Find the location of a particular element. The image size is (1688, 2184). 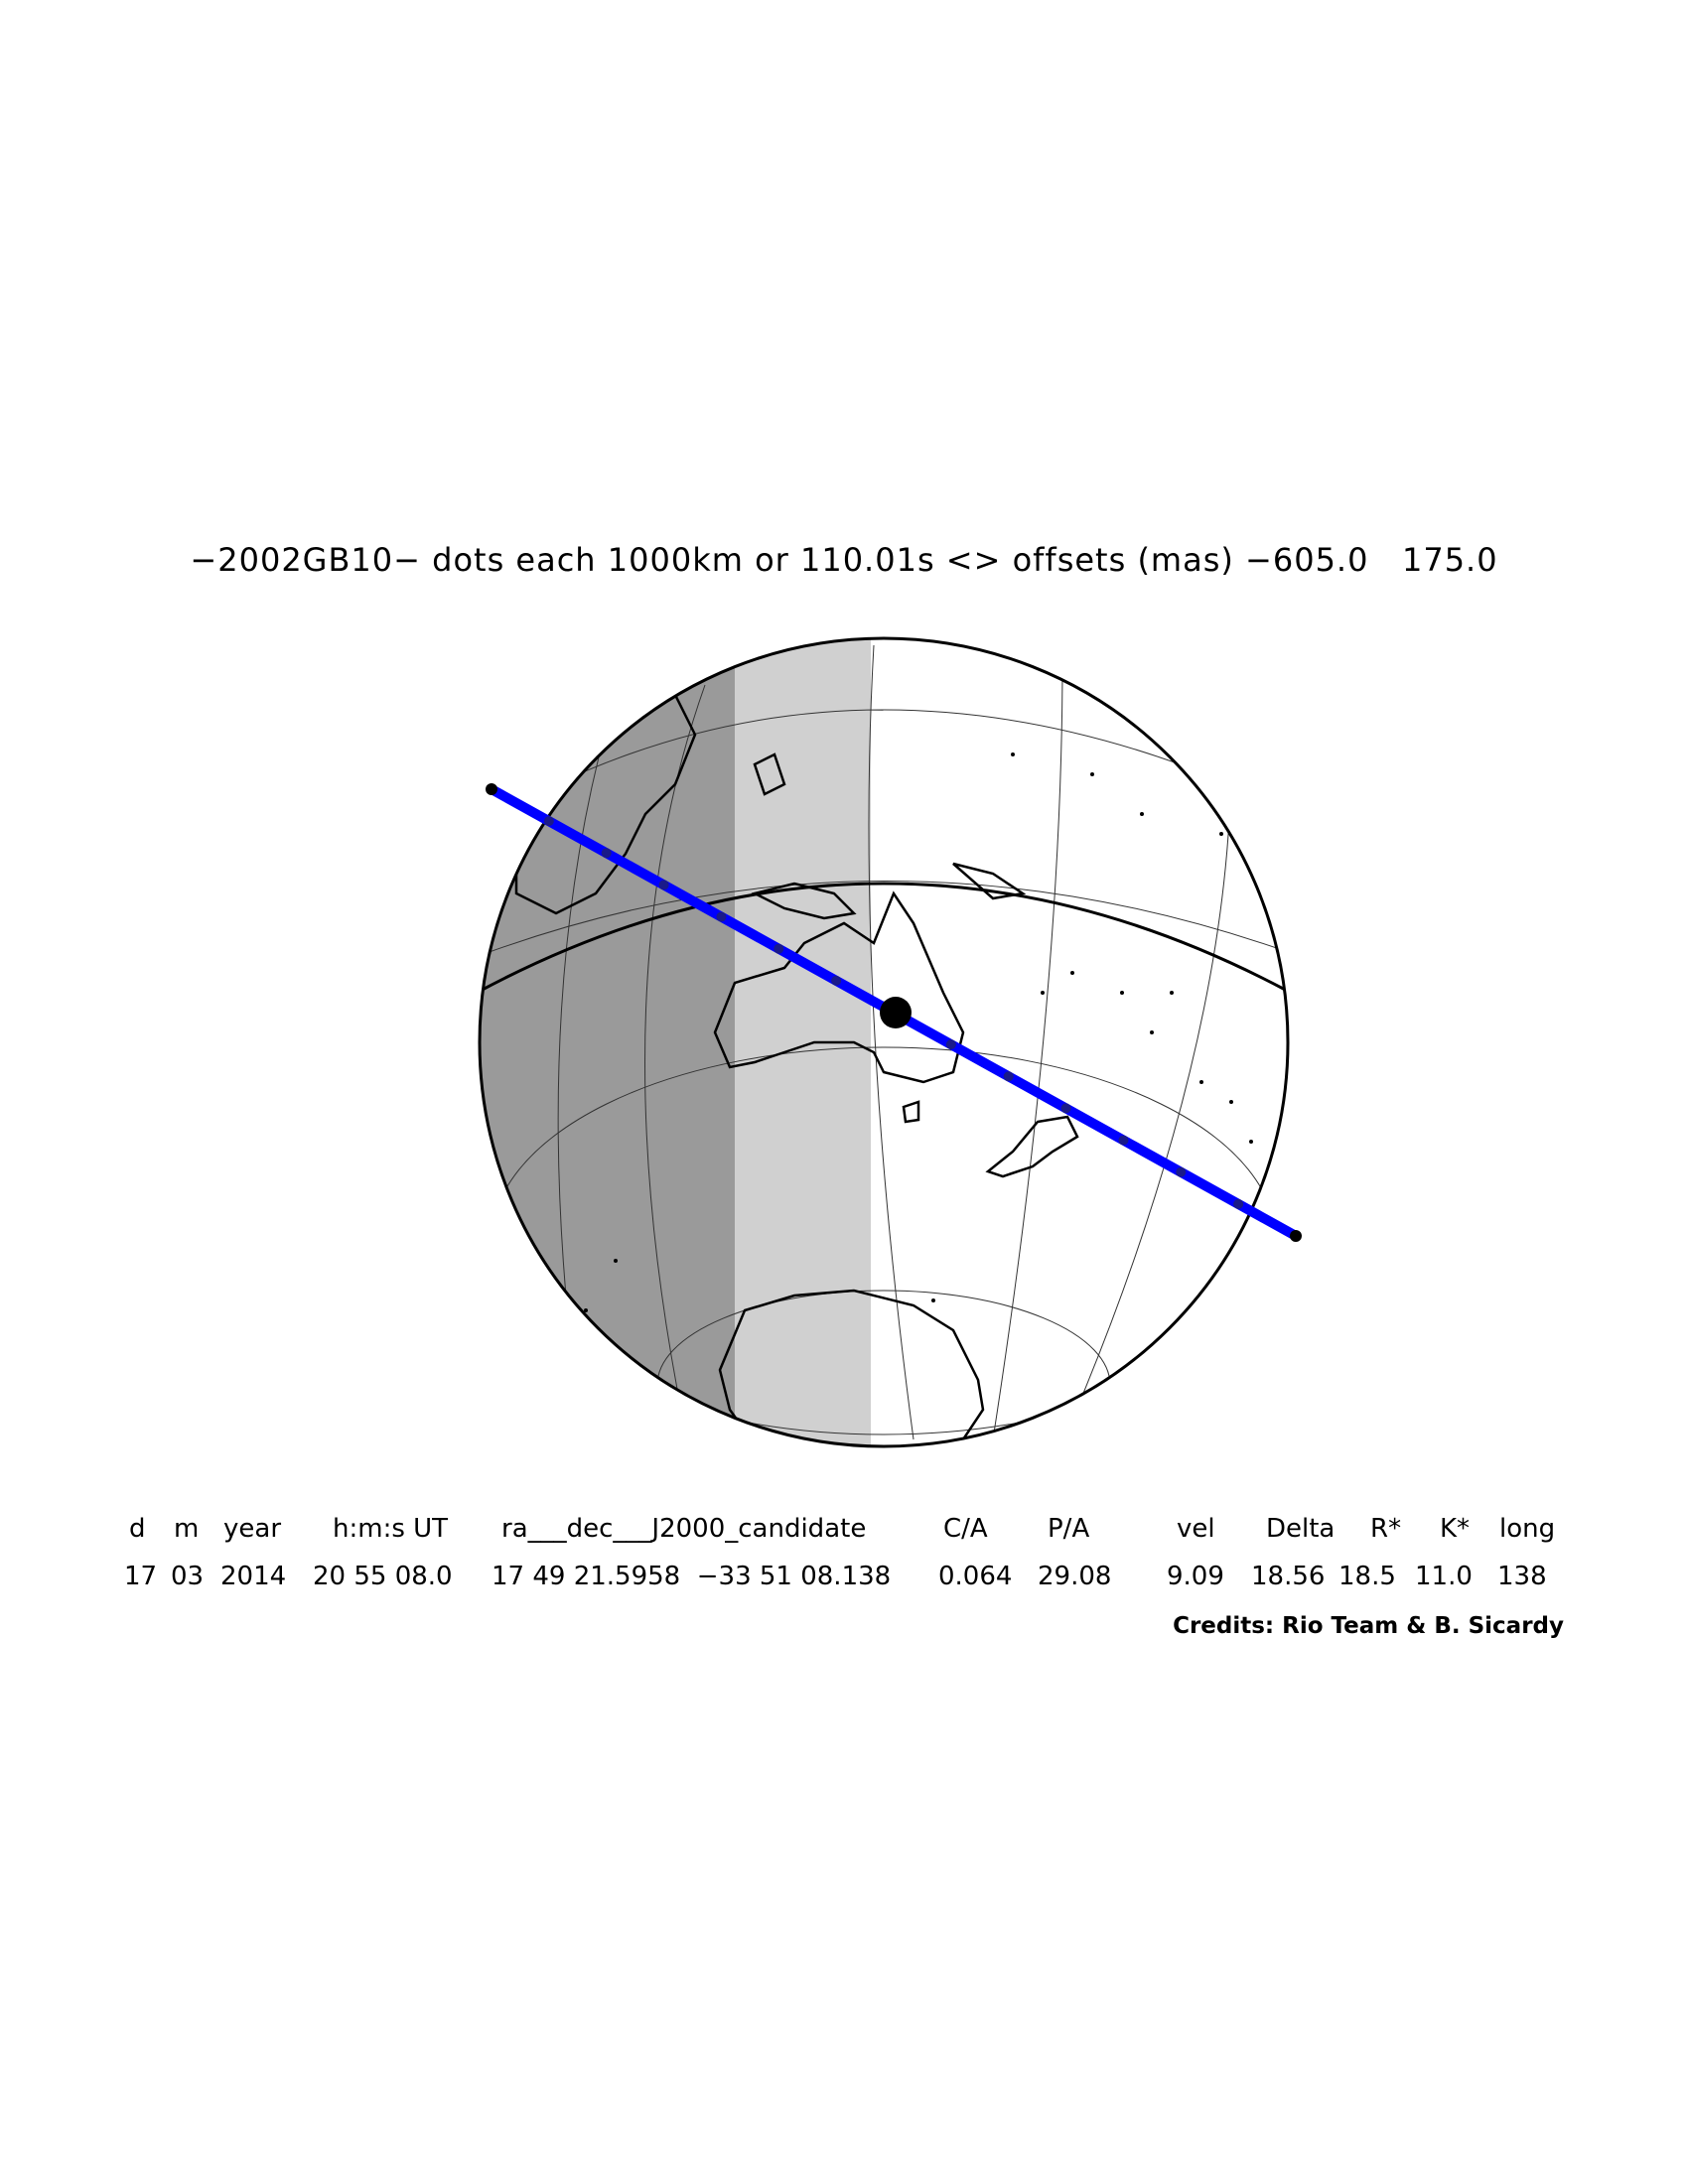

value-ca: 0.064 is located at coordinates (975, 1576).